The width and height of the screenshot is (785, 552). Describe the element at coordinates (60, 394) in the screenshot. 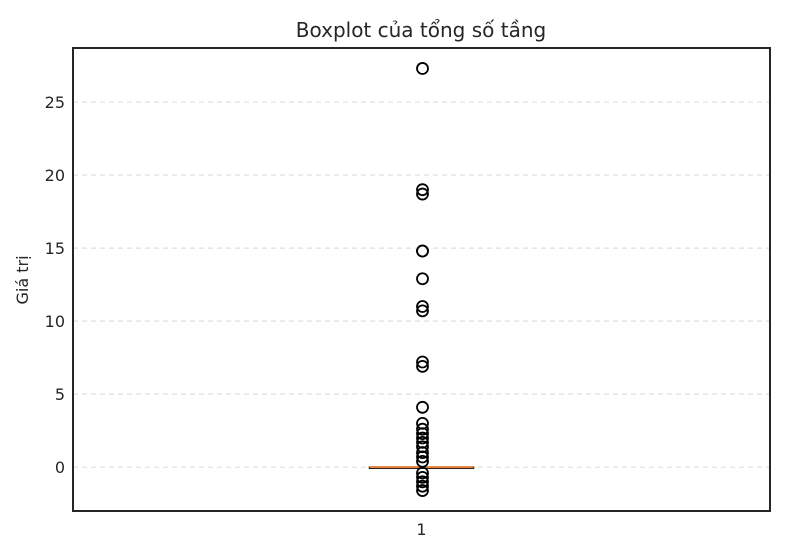

I see `y-tick-label: 5` at that location.